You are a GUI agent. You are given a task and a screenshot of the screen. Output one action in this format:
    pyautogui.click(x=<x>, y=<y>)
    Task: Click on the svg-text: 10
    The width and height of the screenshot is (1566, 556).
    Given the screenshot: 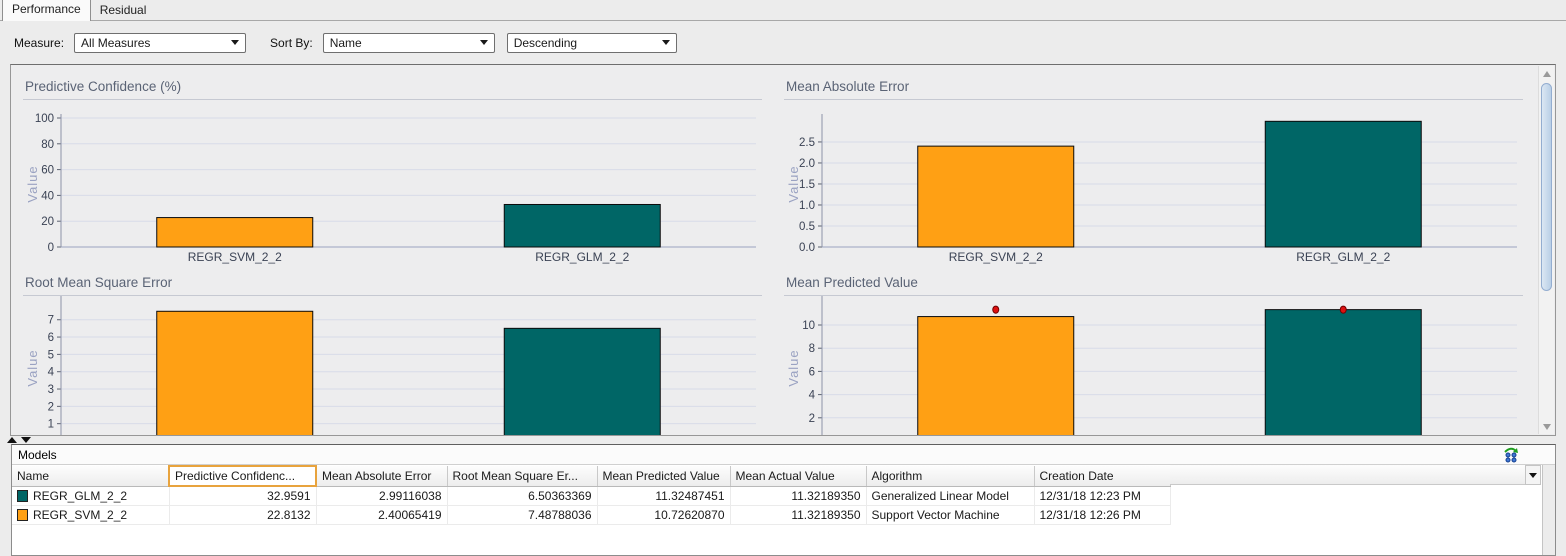 What is the action you would take?
    pyautogui.click(x=808, y=326)
    